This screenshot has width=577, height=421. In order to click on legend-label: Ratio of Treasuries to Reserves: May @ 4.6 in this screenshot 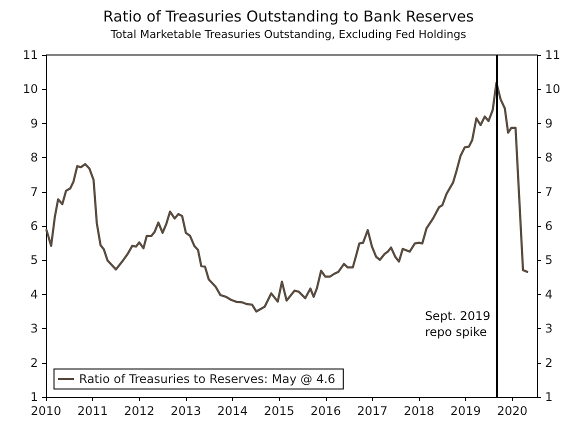, I will do `click(207, 379)`.